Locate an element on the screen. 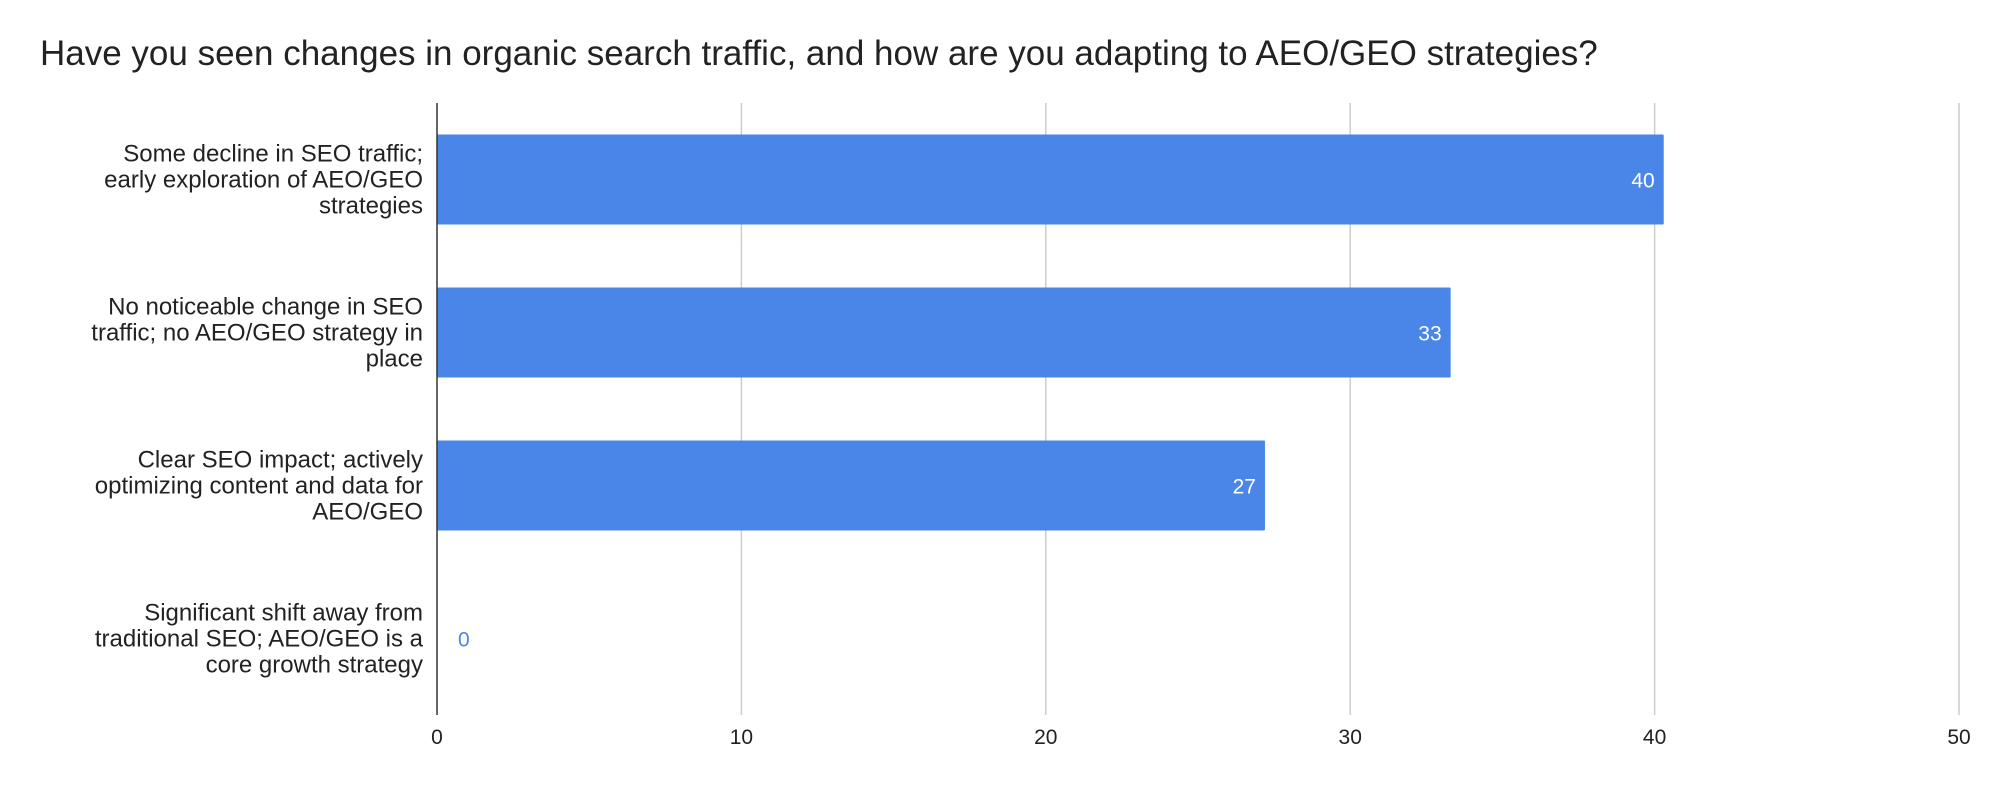  data-label: 27 is located at coordinates (1244, 487).